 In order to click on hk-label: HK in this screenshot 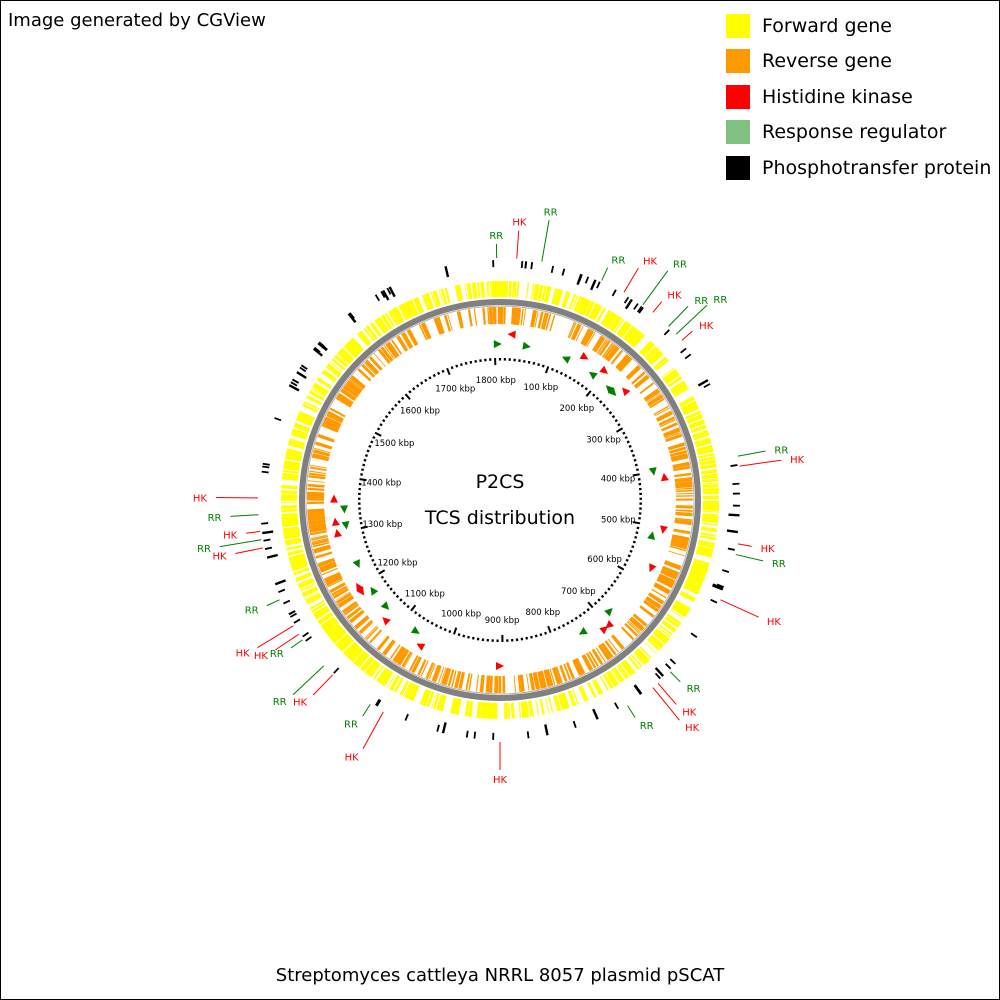, I will do `click(706, 326)`.